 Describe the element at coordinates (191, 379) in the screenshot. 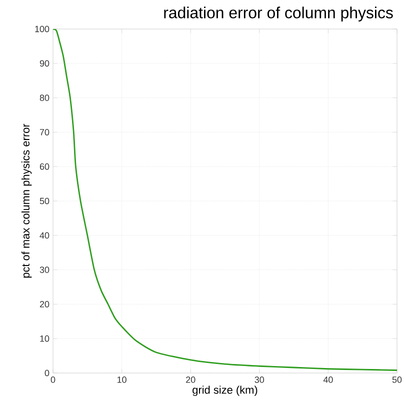

I see `x-tick-label: 20` at that location.